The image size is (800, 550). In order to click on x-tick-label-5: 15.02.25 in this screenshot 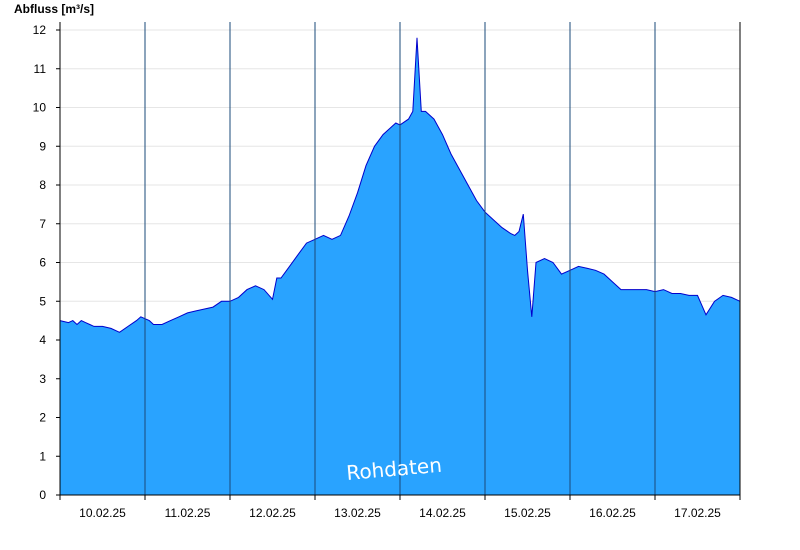, I will do `click(527, 513)`.